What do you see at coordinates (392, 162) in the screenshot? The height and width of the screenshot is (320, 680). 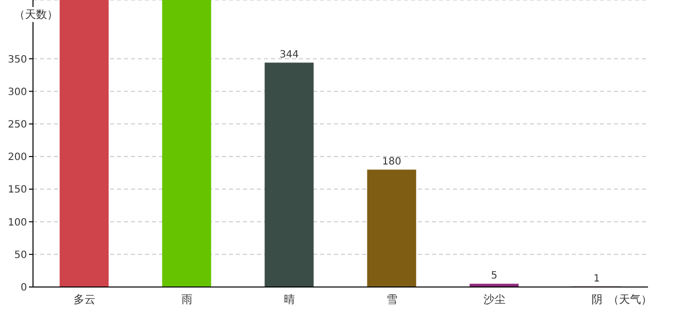 I see `data-label: 180` at bounding box center [392, 162].